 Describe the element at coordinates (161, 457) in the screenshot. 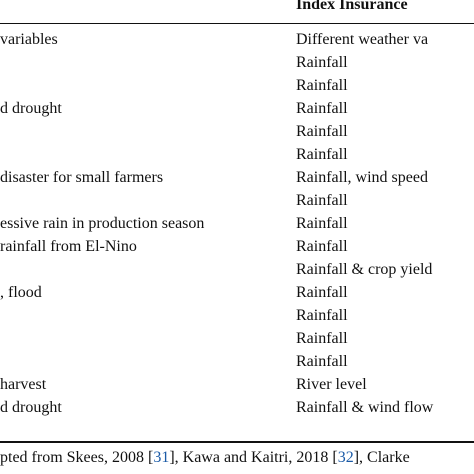

I see `citation-link-31: 31` at that location.